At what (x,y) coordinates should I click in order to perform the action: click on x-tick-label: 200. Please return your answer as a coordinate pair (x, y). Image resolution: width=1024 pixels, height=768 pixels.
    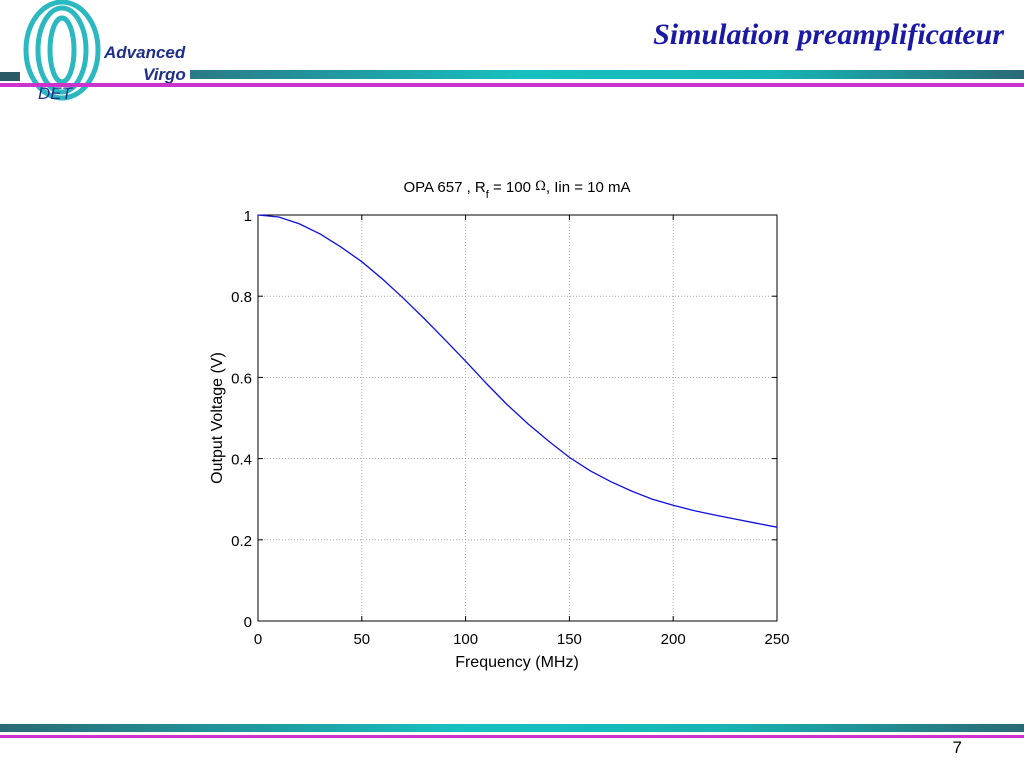
    Looking at the image, I should click on (673, 639).